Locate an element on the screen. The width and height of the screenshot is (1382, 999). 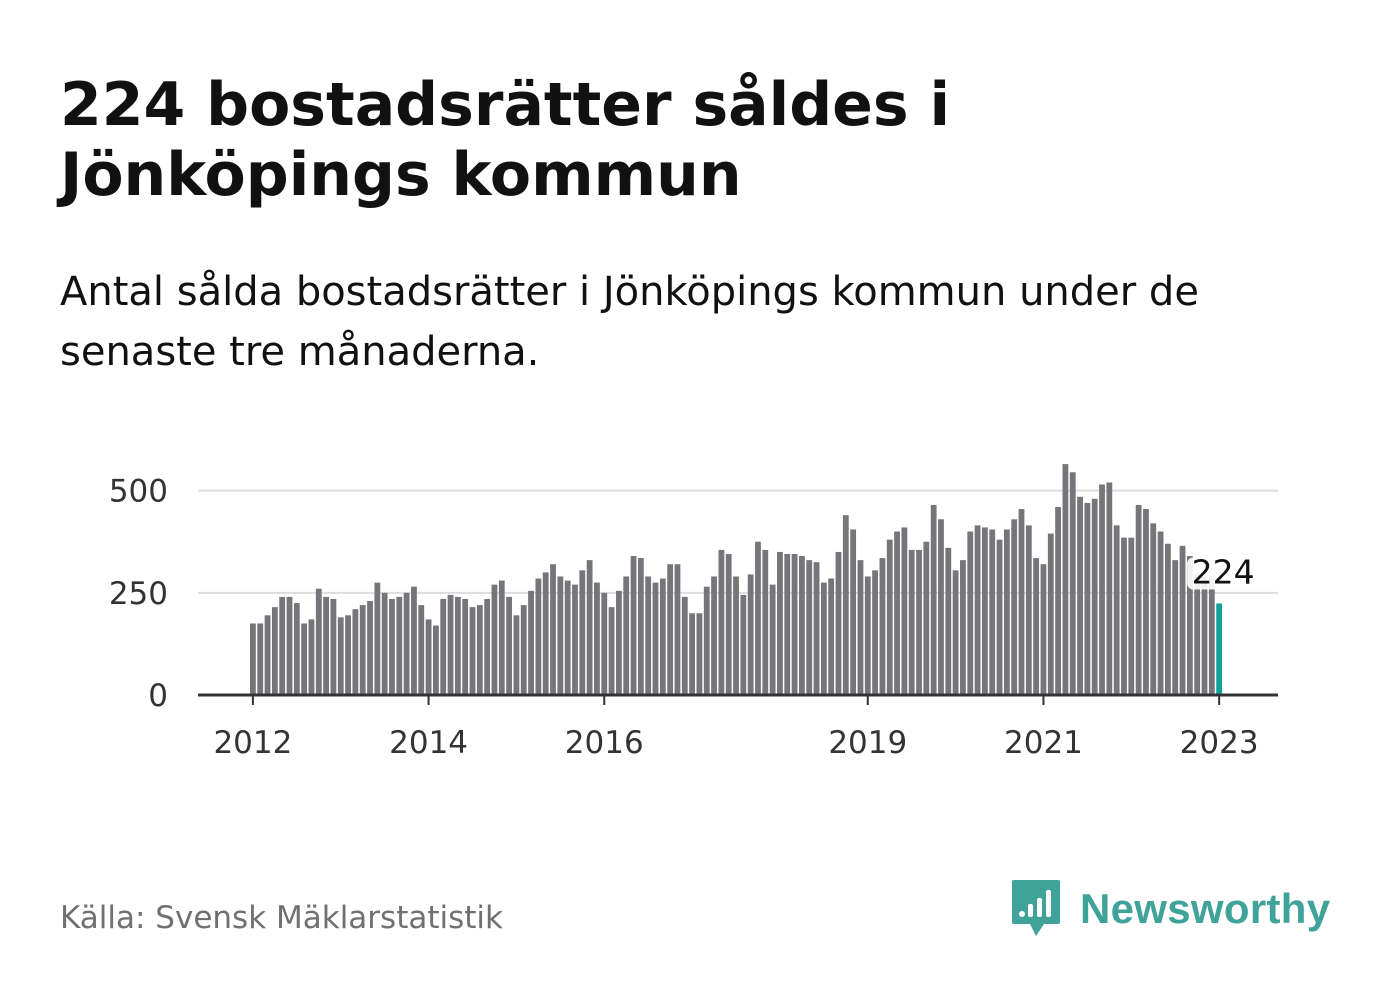
x-tick-label: 2019 is located at coordinates (867, 743).